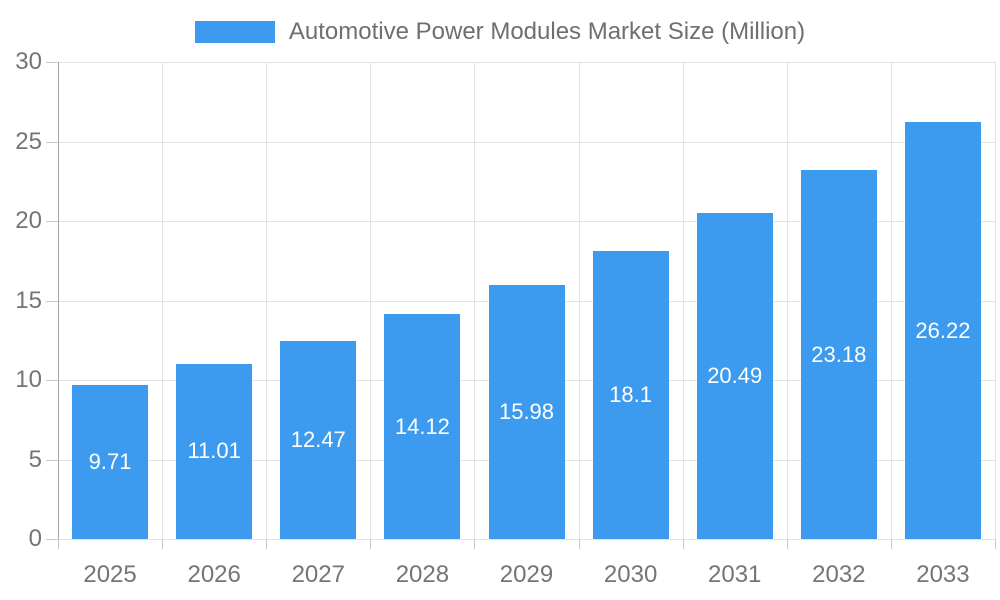  Describe the element at coordinates (735, 574) in the screenshot. I see `x-axis-label-2031: 2031` at that location.